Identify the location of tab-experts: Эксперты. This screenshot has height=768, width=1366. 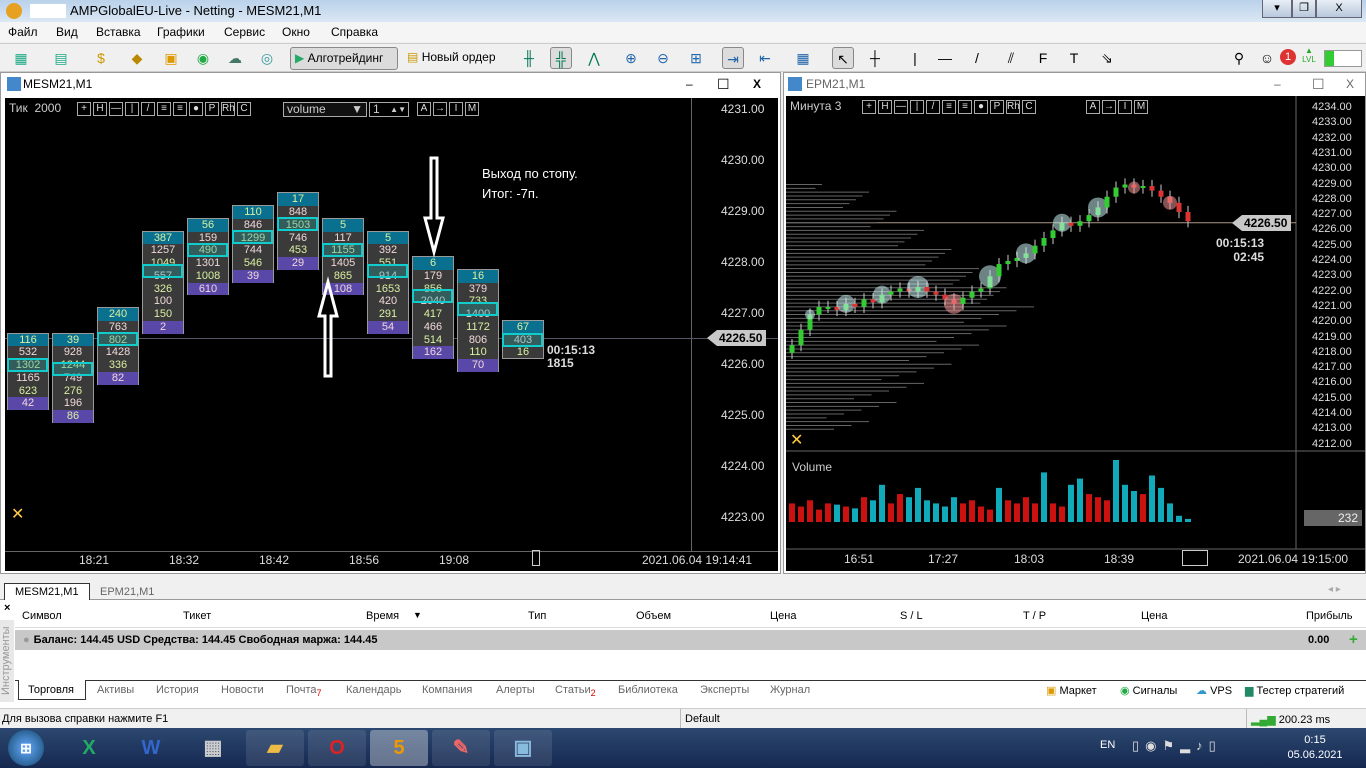
(725, 690).